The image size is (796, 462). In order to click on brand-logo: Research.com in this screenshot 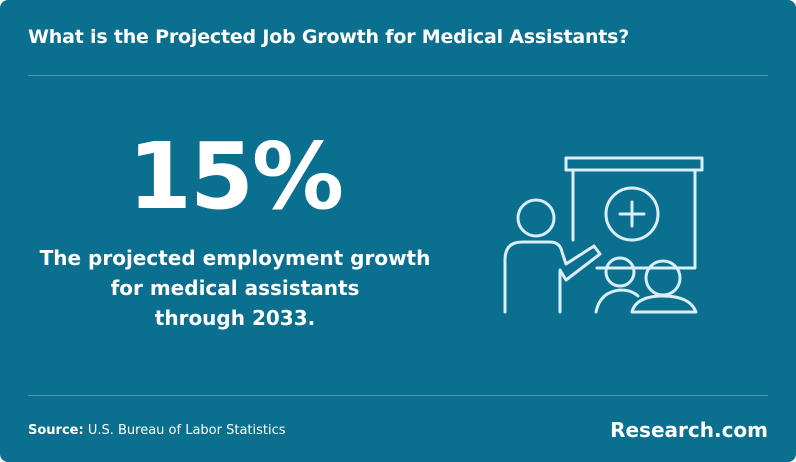, I will do `click(689, 430)`.